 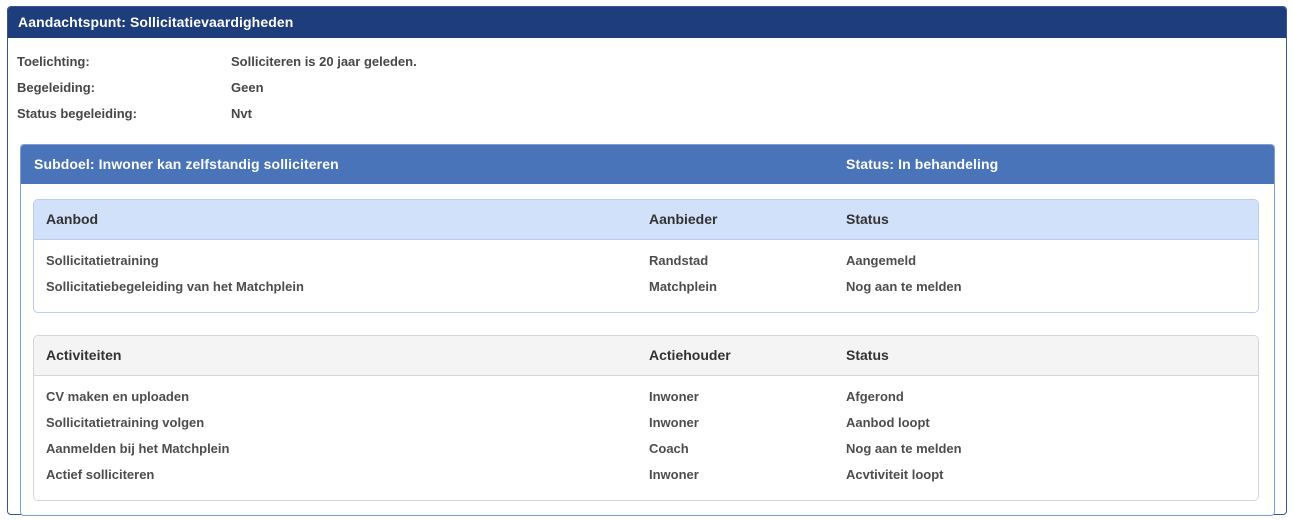 What do you see at coordinates (922, 164) in the screenshot?
I see `subdoel-status: Status: In behandeling` at bounding box center [922, 164].